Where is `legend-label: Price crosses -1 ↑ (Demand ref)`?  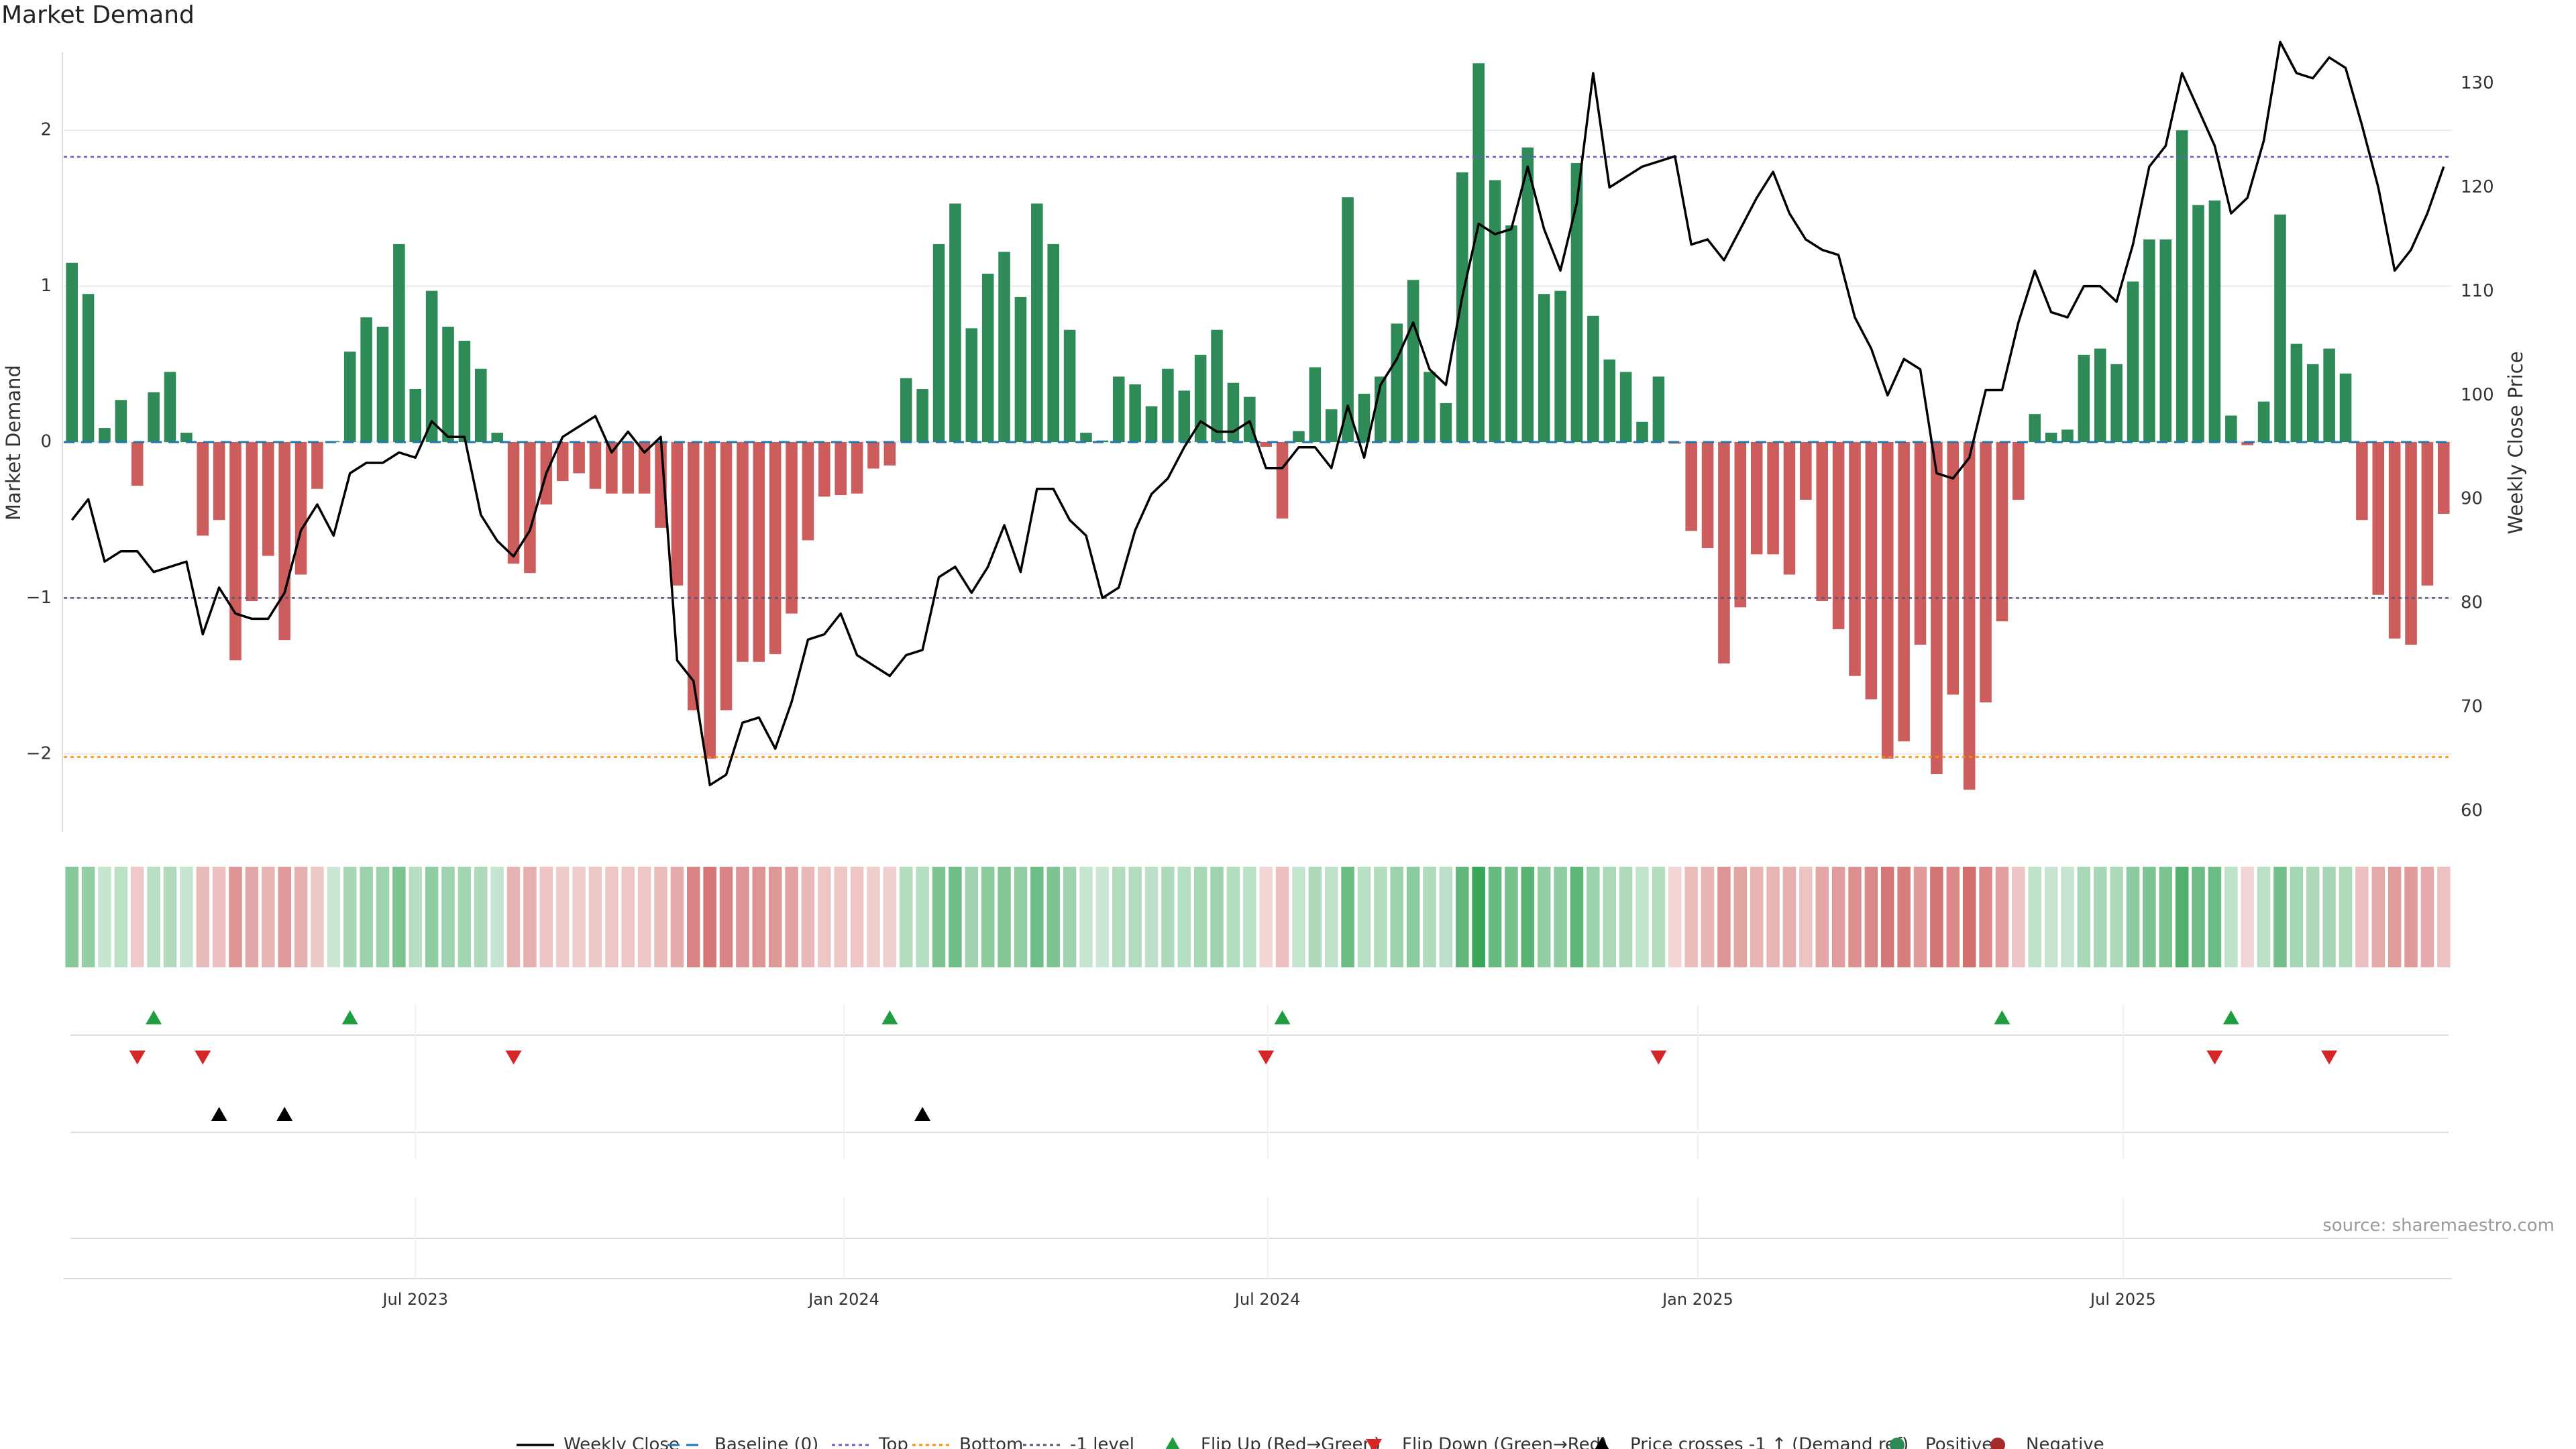
legend-label: Price crosses -1 ↑ (Demand ref) is located at coordinates (1769, 1442).